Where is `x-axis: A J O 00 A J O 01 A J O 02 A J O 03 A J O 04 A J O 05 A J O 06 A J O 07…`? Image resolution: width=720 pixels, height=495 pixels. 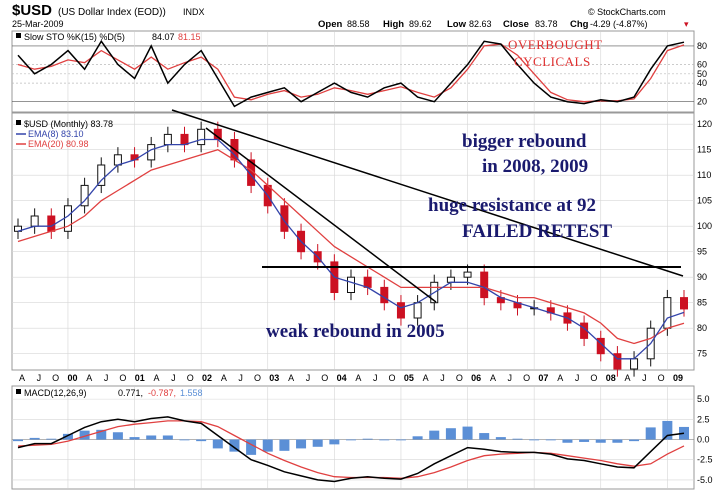 x-axis: A J O 00 A J O 01 A J O 02 A J O 03 A J O 04 A J O 05 A J O 06 A J O 07… is located at coordinates (351, 378).